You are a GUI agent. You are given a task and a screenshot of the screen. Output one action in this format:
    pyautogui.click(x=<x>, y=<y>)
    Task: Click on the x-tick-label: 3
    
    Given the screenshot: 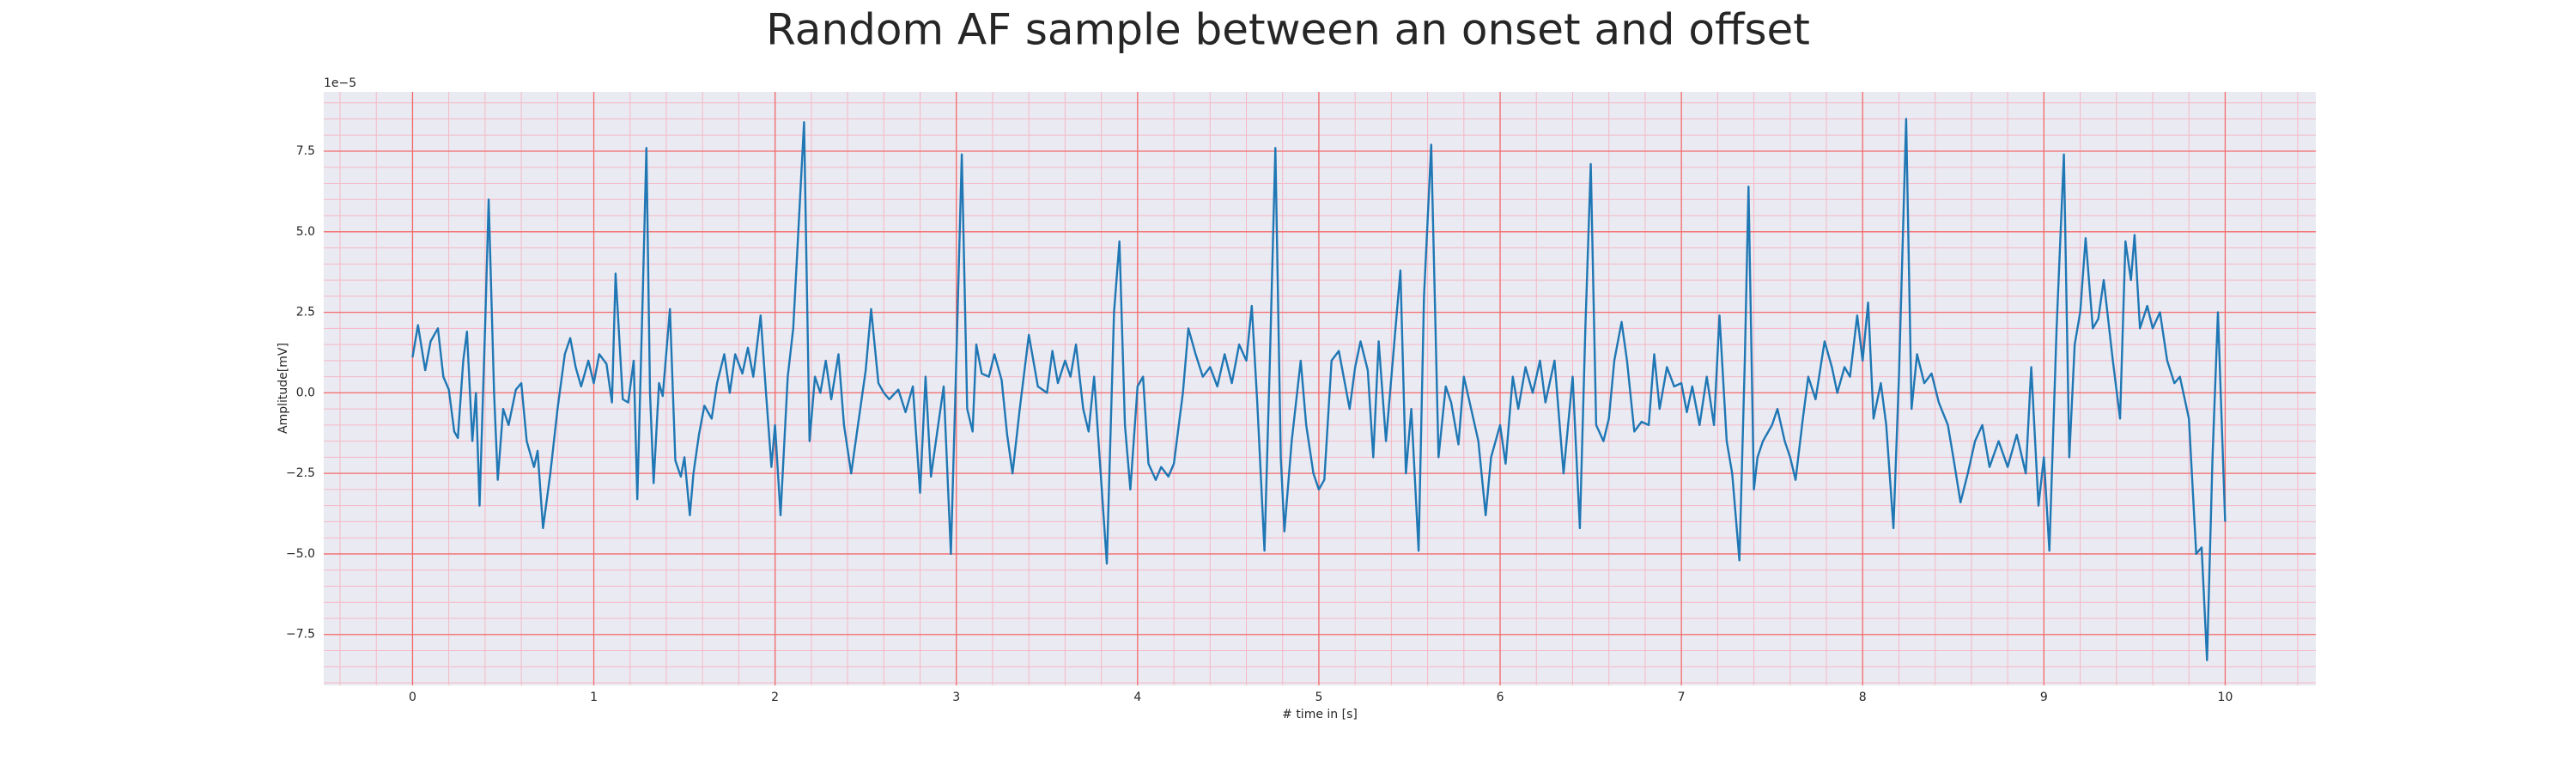 What is the action you would take?
    pyautogui.click(x=956, y=697)
    